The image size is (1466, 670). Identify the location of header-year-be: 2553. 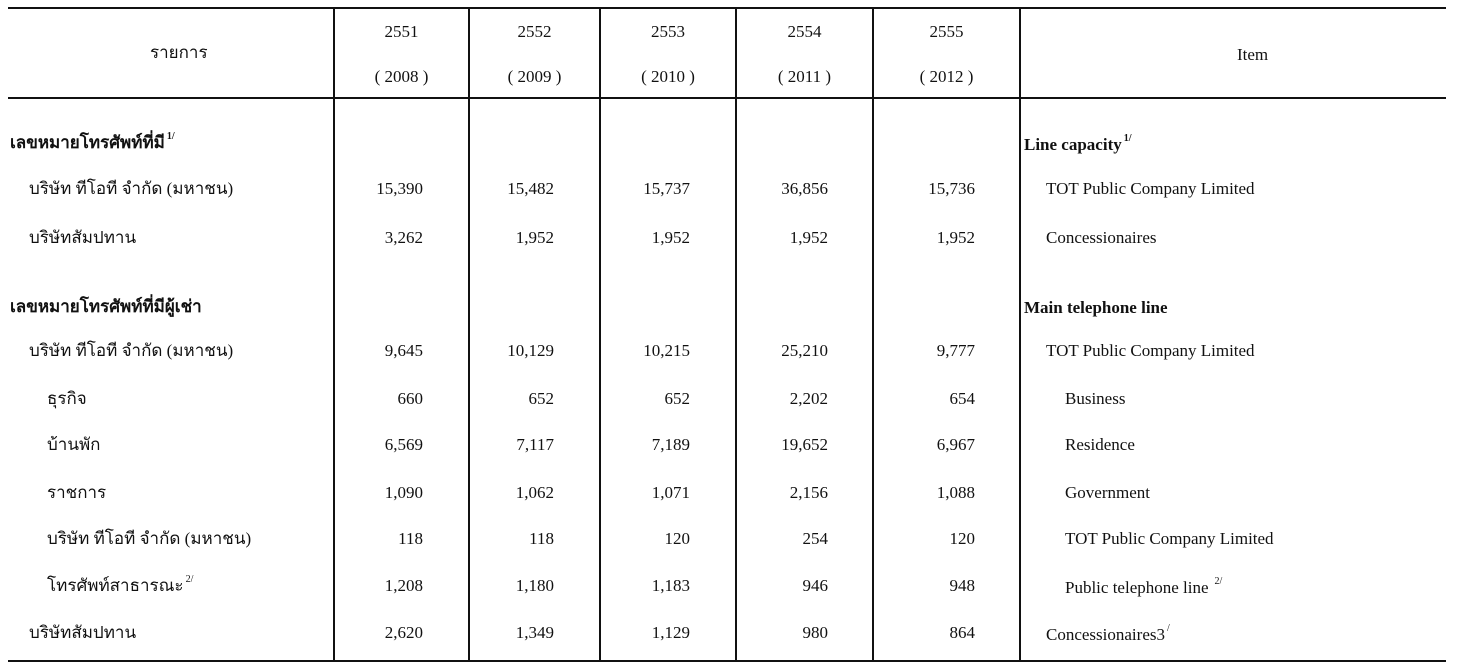
(668, 31).